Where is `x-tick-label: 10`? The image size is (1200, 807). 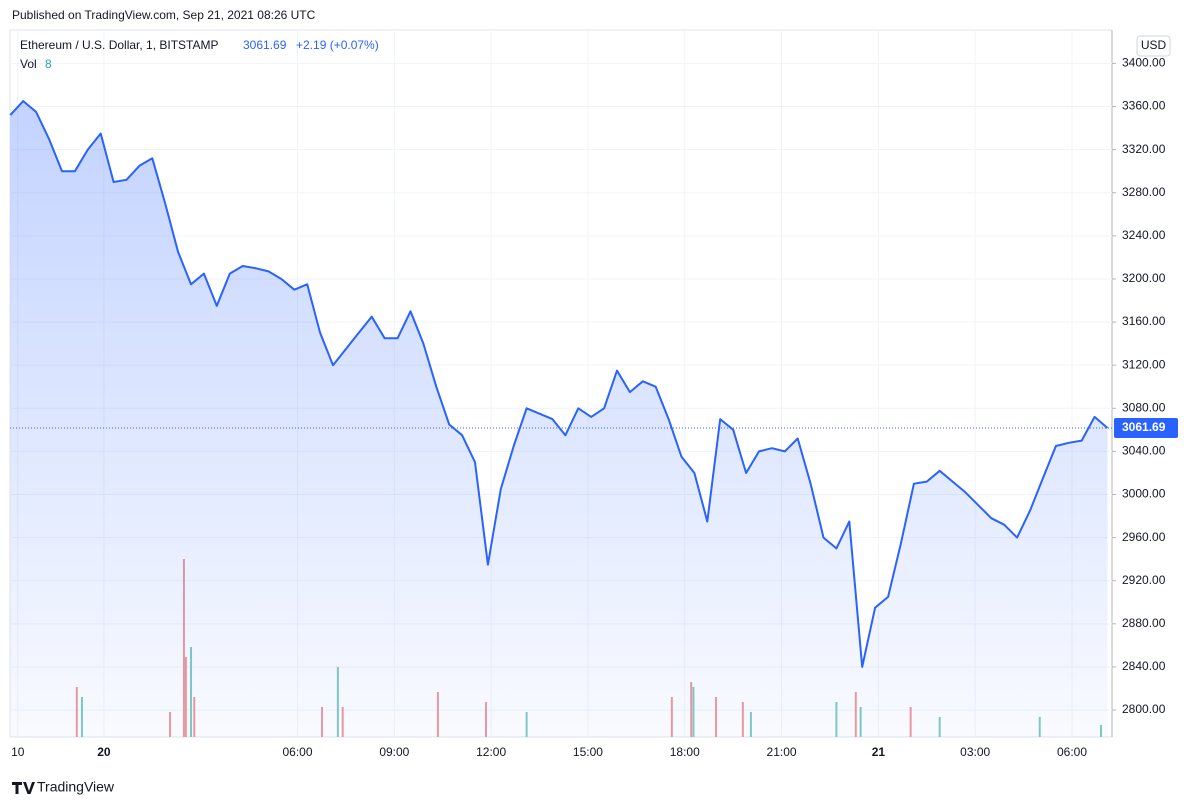 x-tick-label: 10 is located at coordinates (18, 752).